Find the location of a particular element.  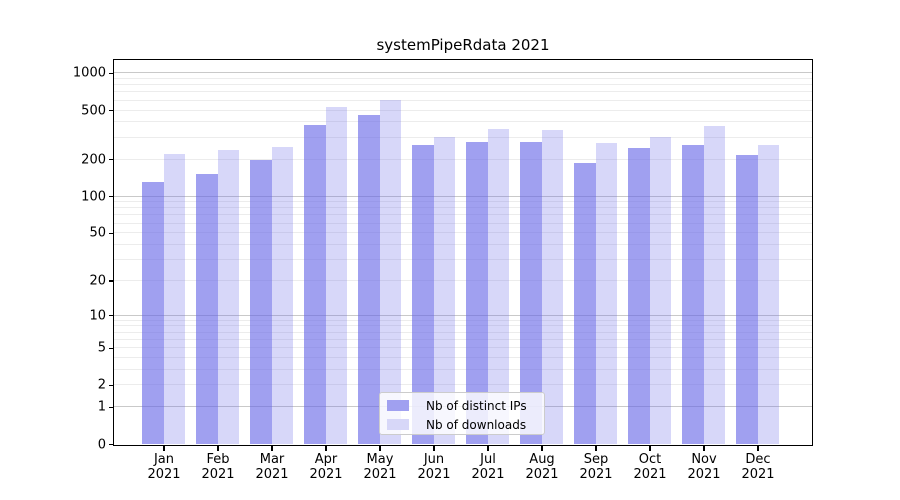

y-tick-label: 1 is located at coordinates (101, 407).